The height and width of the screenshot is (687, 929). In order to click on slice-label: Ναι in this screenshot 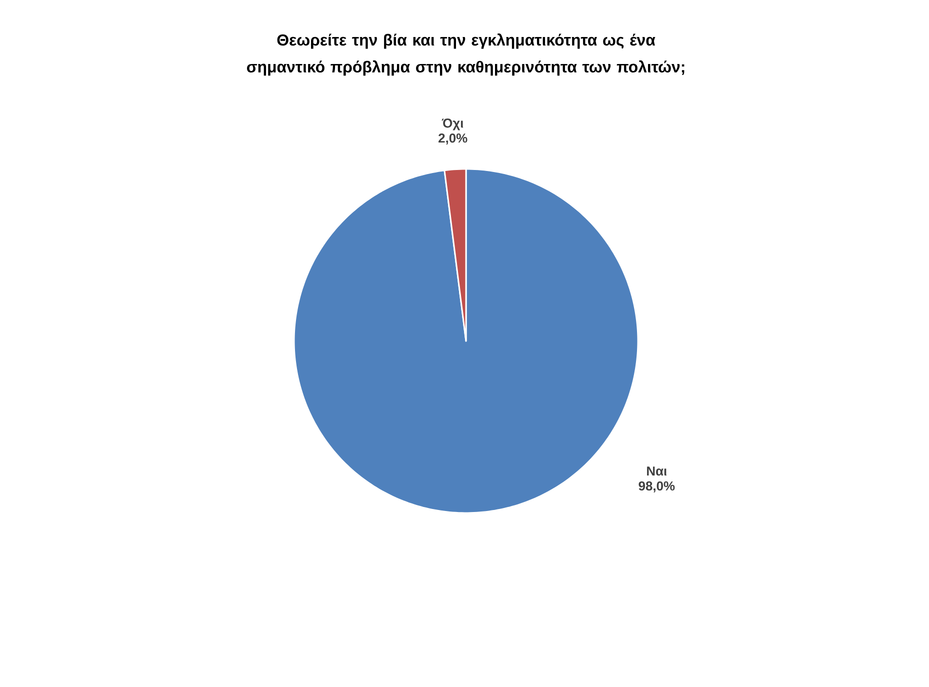, I will do `click(657, 471)`.